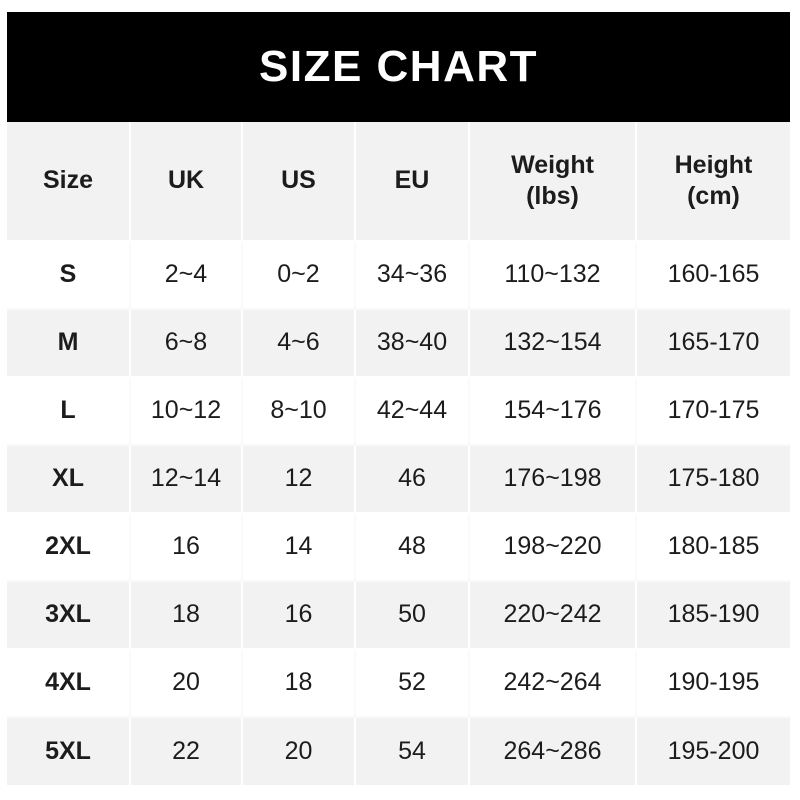 The width and height of the screenshot is (800, 800). I want to click on cell-us: 20, so click(299, 751).